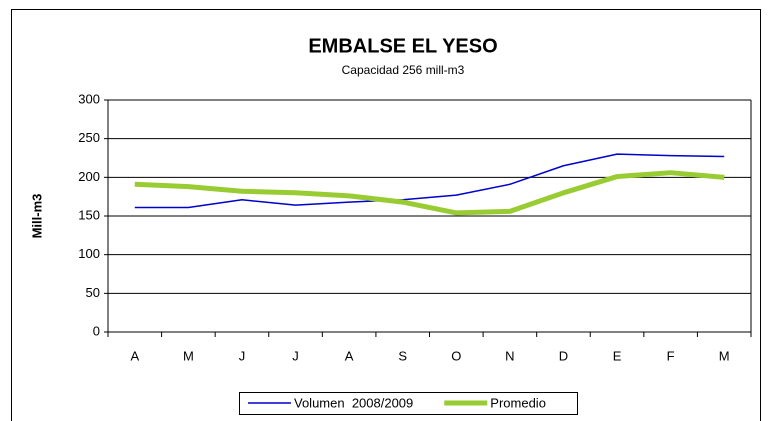  I want to click on y-tick-label: 0, so click(96, 330).